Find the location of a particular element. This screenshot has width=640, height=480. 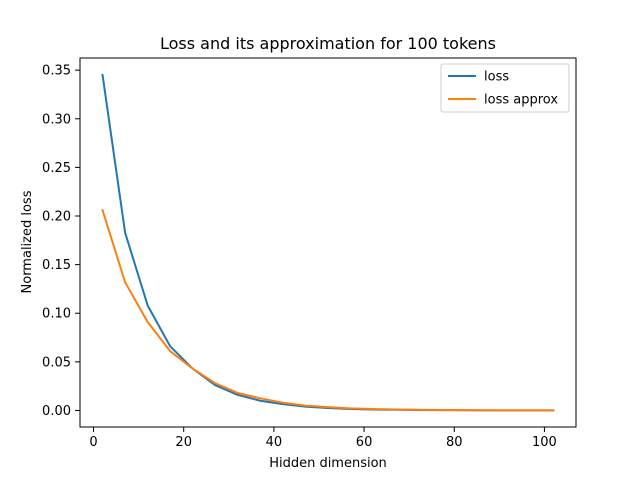

x-tick-label: 40 is located at coordinates (274, 442).